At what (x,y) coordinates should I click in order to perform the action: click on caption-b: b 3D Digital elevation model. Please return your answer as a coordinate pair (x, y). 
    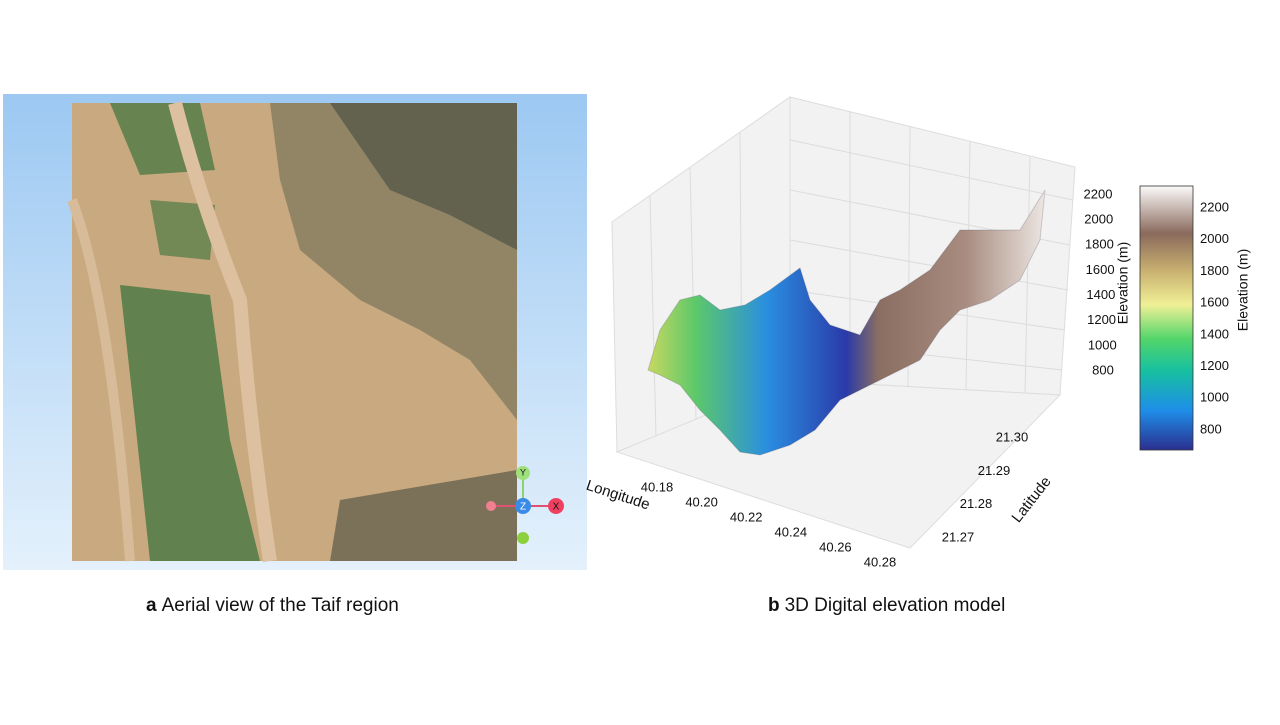
    Looking at the image, I should click on (886, 605).